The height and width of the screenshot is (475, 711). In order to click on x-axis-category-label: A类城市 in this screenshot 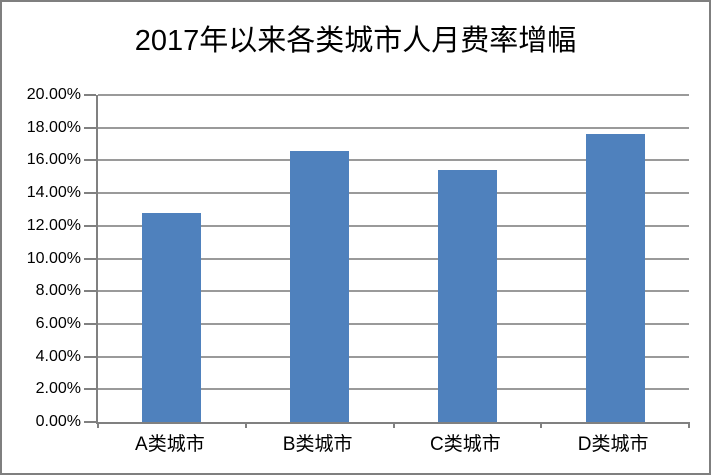, I will do `click(170, 444)`.